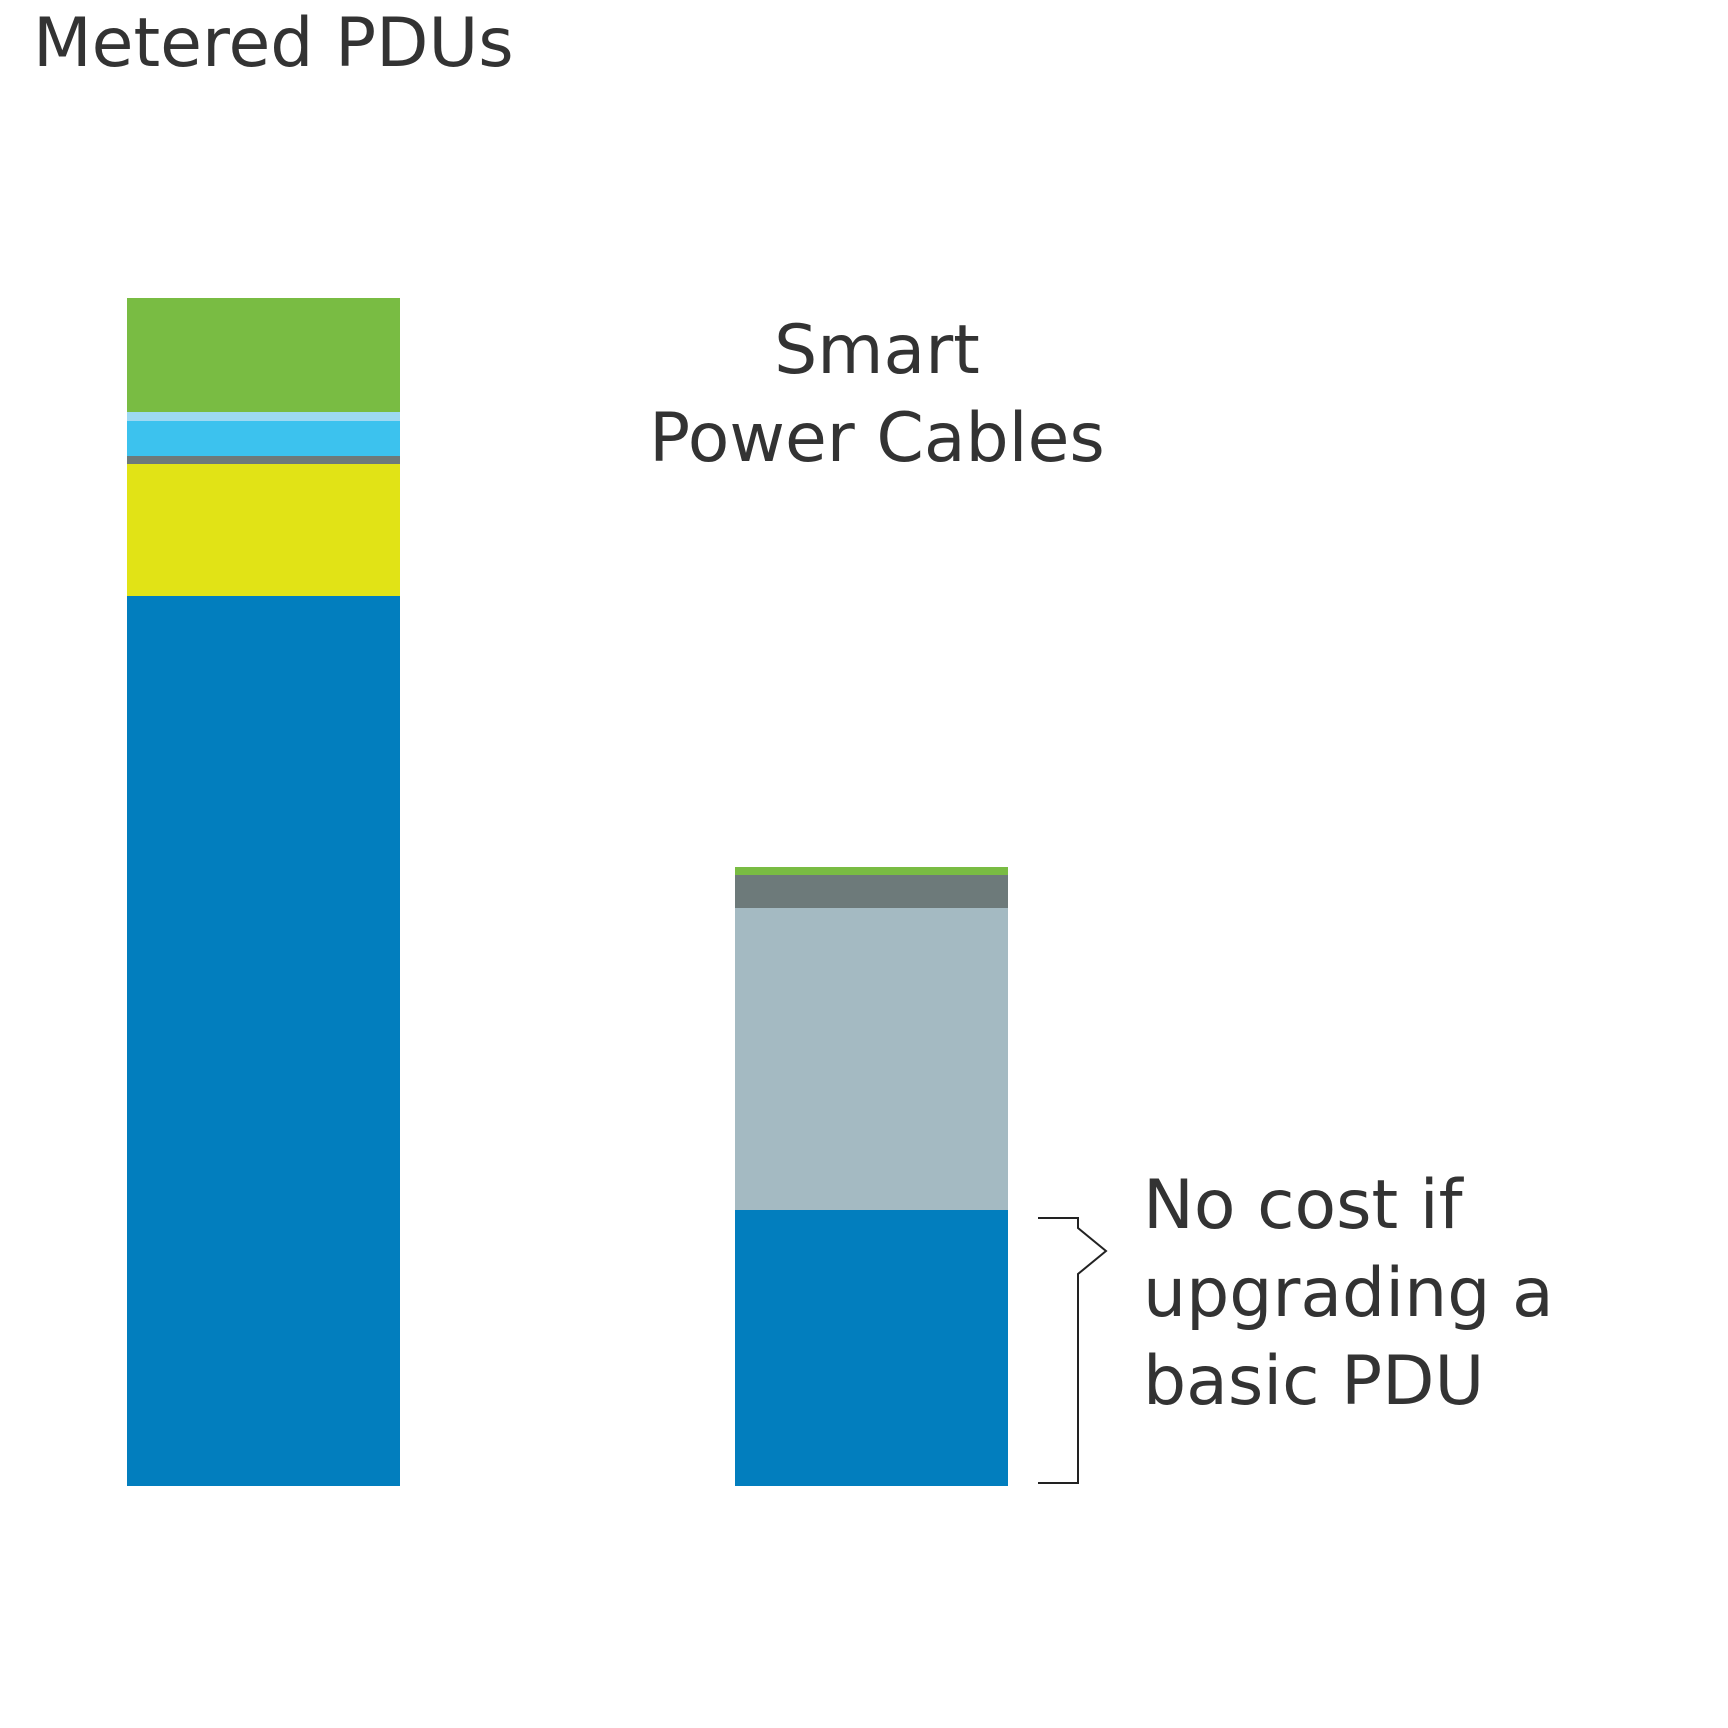 The width and height of the screenshot is (1728, 1728). Describe the element at coordinates (877, 438) in the screenshot. I see `category-label-smart-power-cables-line-2: Power Cables` at that location.